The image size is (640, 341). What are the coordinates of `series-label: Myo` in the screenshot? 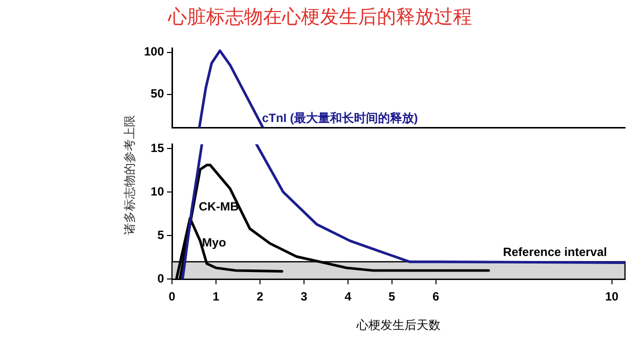 It's located at (214, 243).